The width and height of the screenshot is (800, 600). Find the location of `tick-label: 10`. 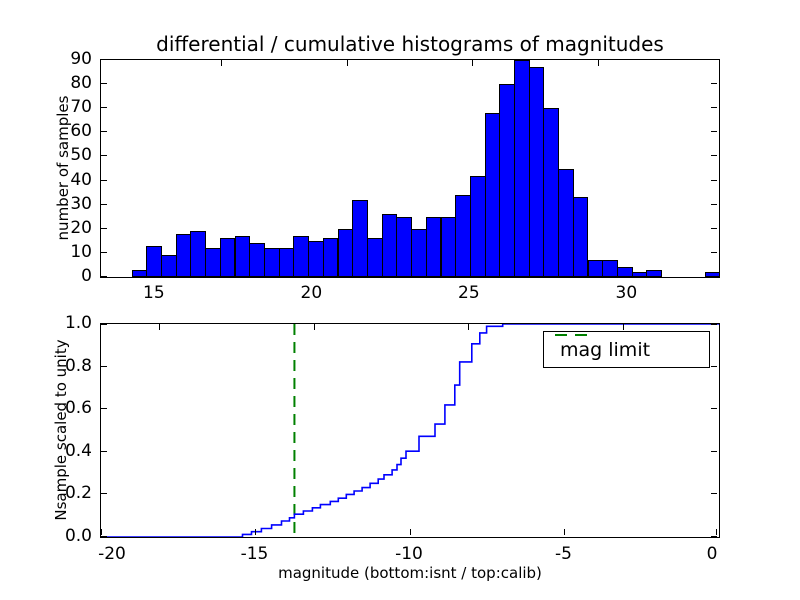

tick-label: 10 is located at coordinates (81, 251).